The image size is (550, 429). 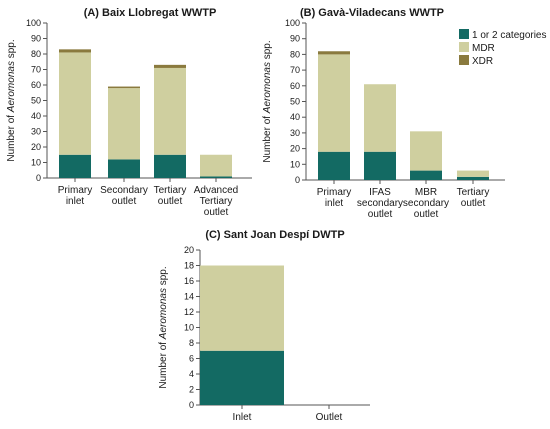 What do you see at coordinates (426, 192) in the screenshot?
I see `category-label-line: MBR` at bounding box center [426, 192].